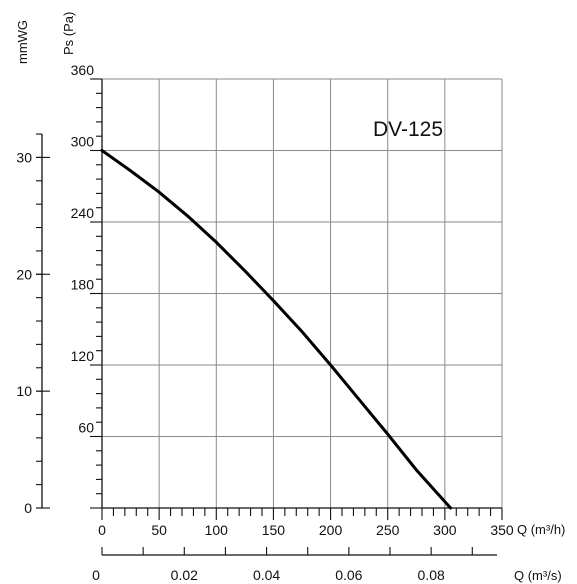 This screenshot has height=584, width=577. What do you see at coordinates (274, 530) in the screenshot?
I see `x-tick-label-m3h: 150` at bounding box center [274, 530].